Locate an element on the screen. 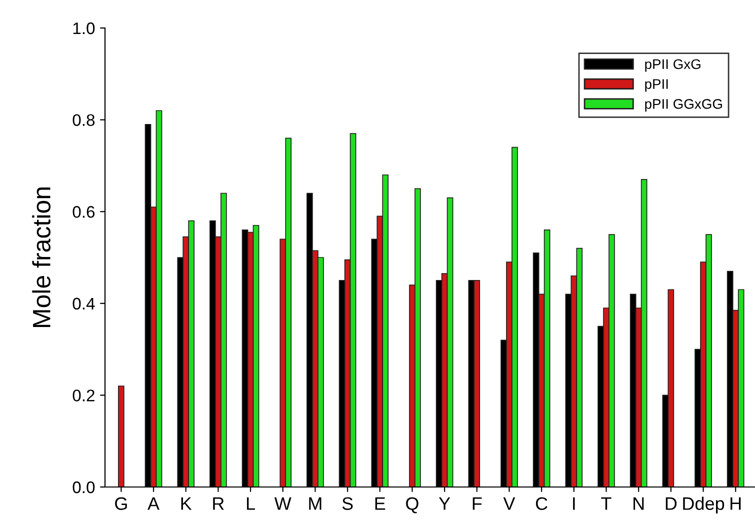  x-tick-label: F is located at coordinates (477, 503).